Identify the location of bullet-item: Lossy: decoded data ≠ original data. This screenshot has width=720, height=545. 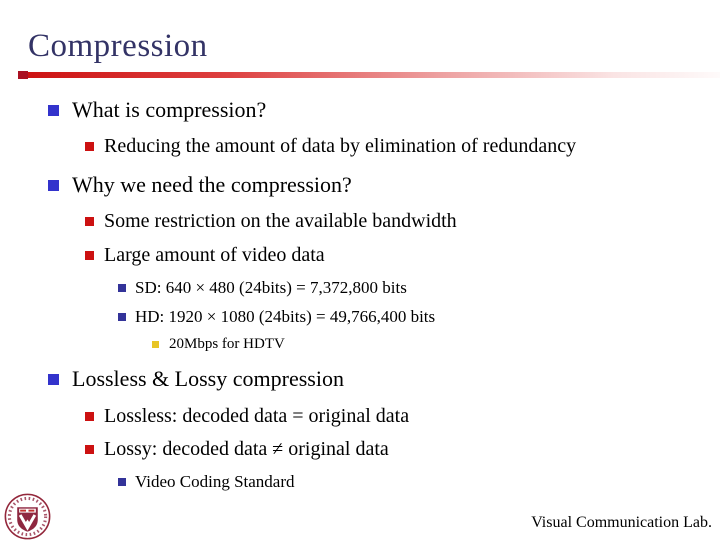
(237, 449).